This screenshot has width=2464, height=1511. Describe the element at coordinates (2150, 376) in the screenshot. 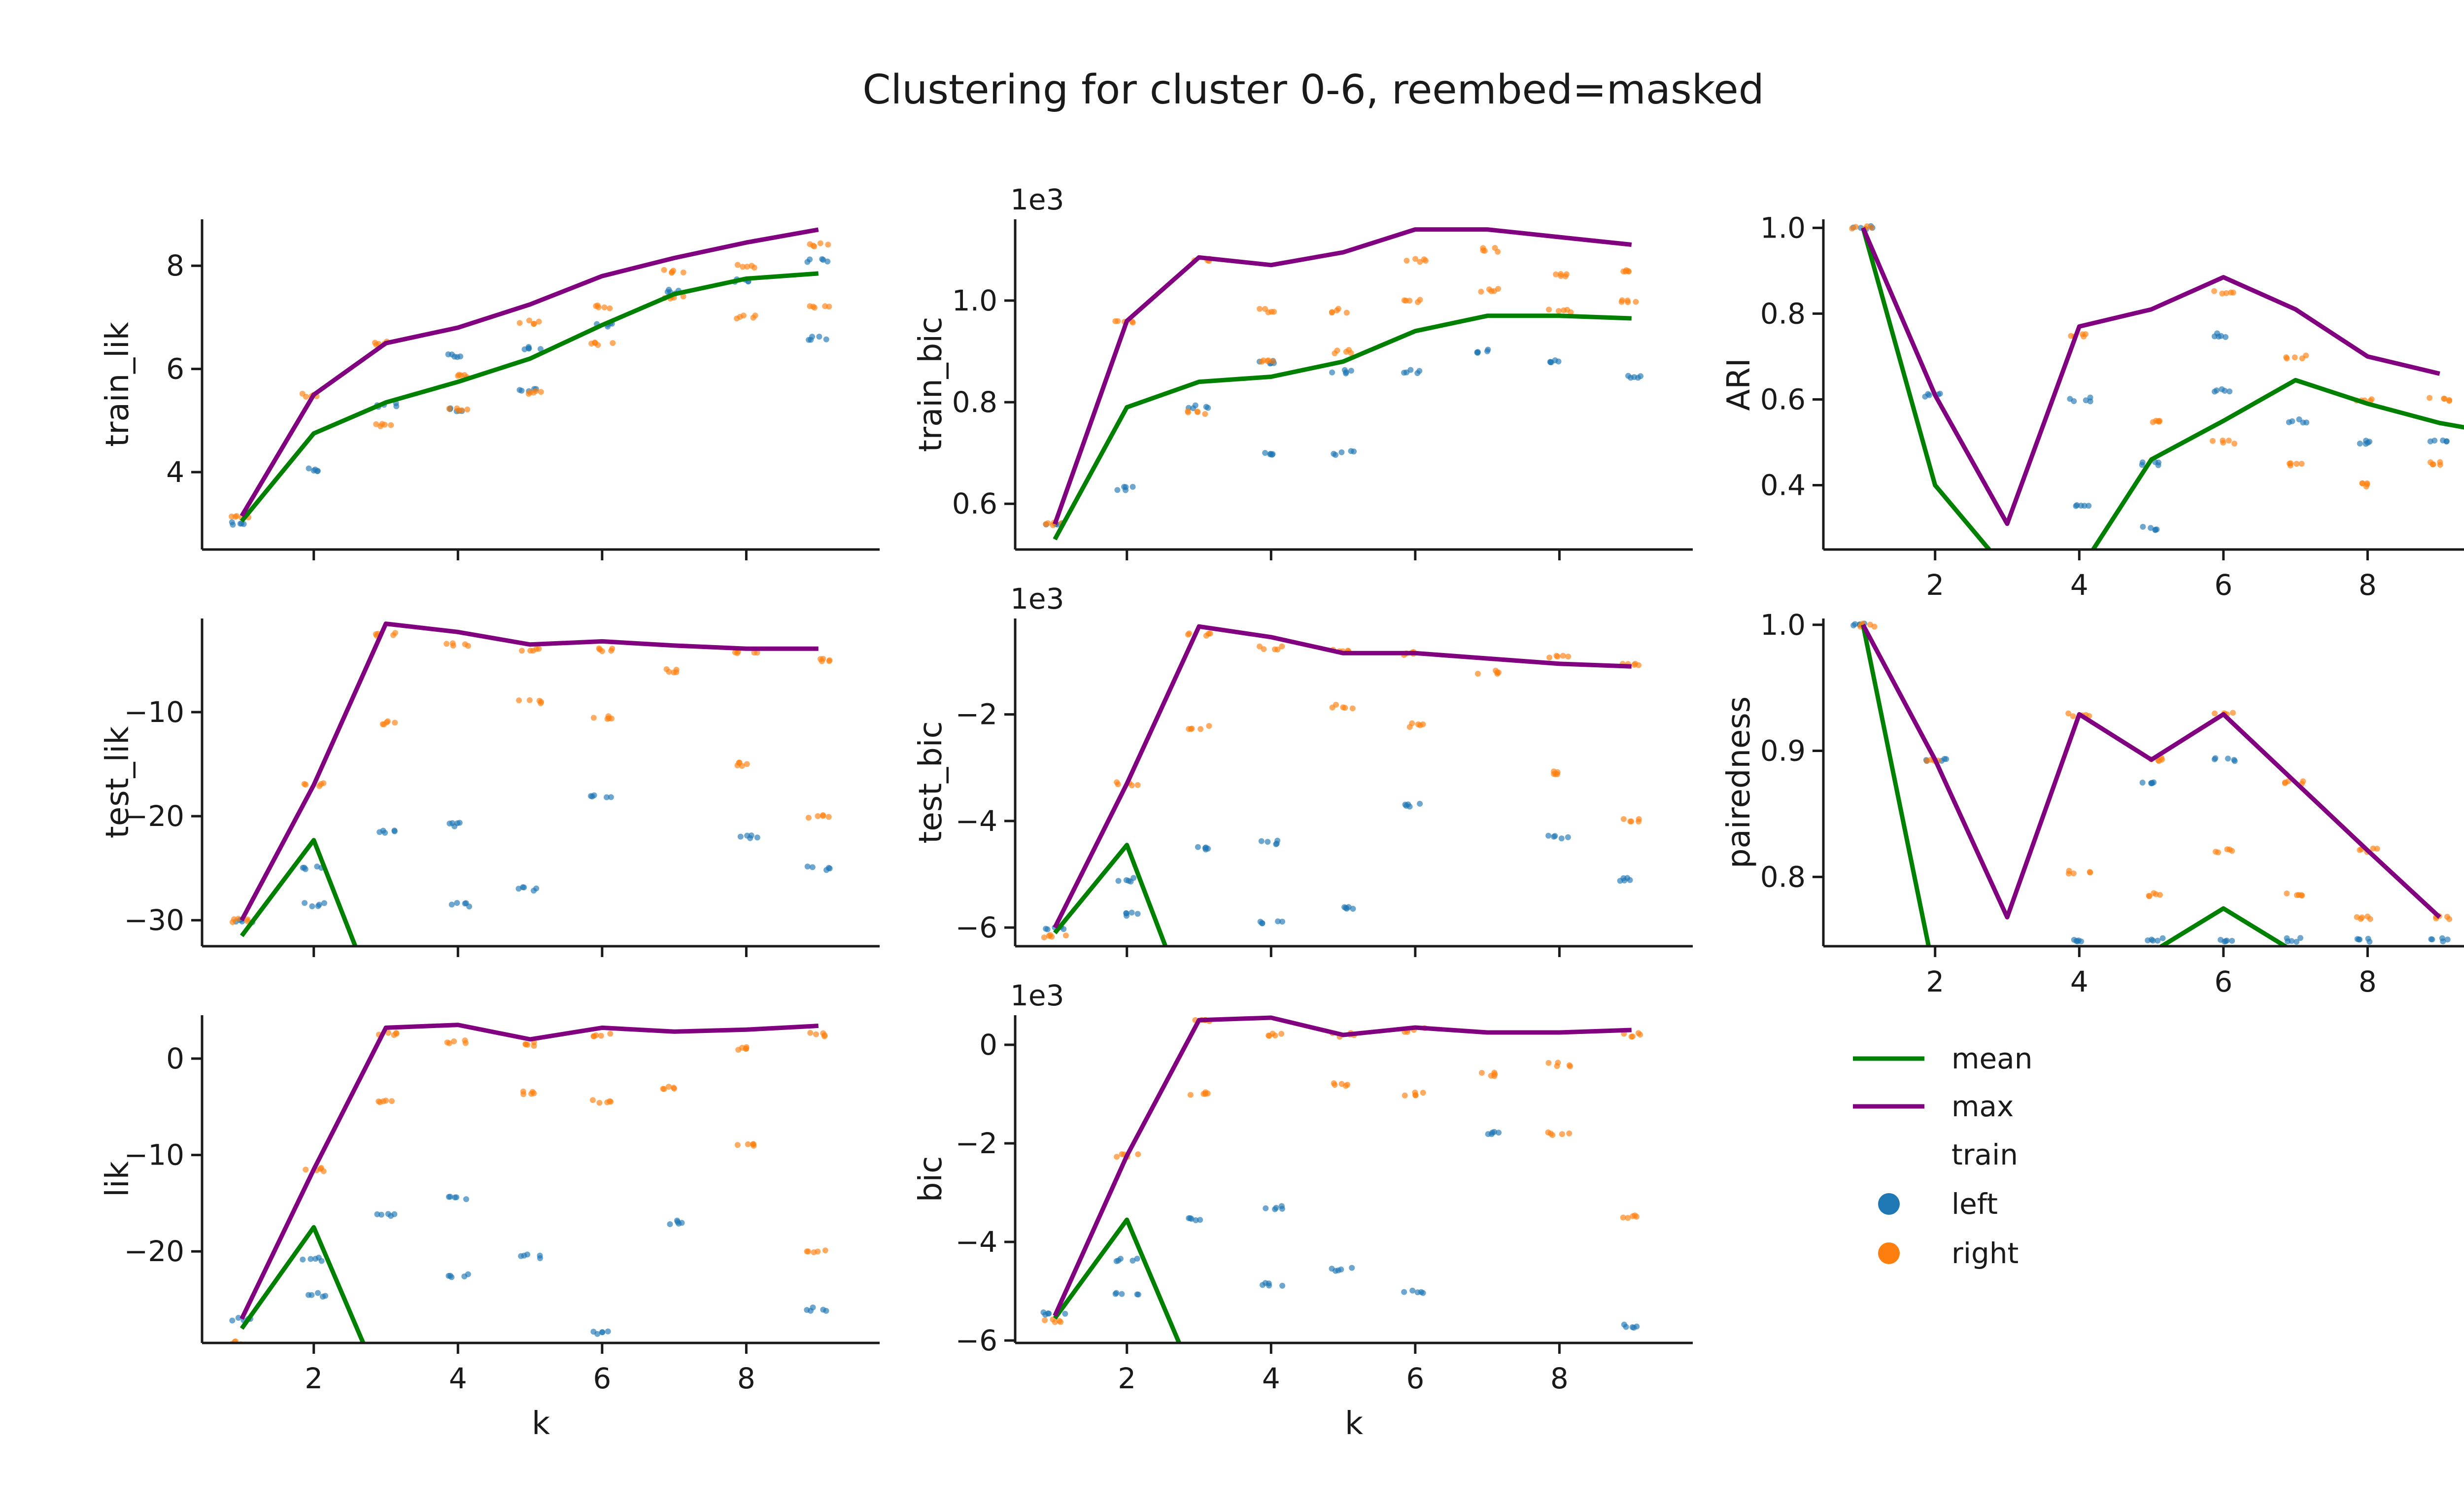

I see `max-line-ari` at that location.